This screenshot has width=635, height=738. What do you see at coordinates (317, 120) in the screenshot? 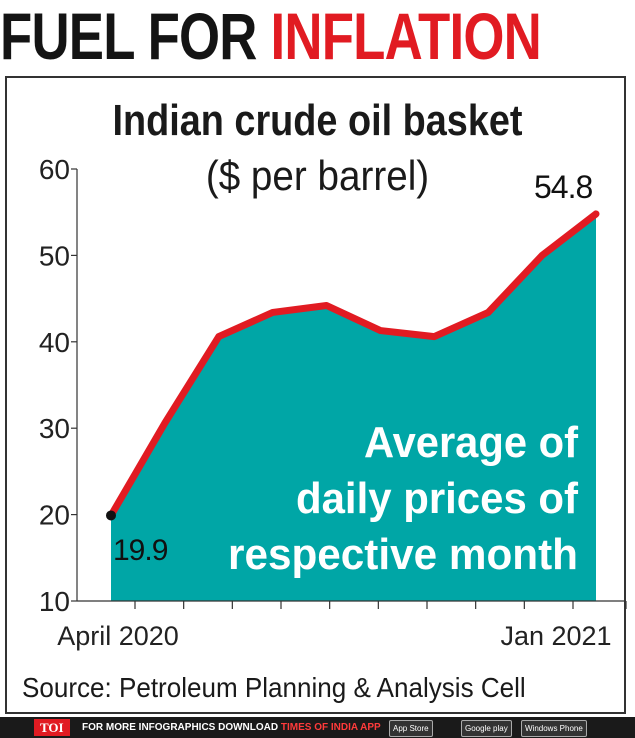
I see `chart-title: Indian crude oil basket` at bounding box center [317, 120].